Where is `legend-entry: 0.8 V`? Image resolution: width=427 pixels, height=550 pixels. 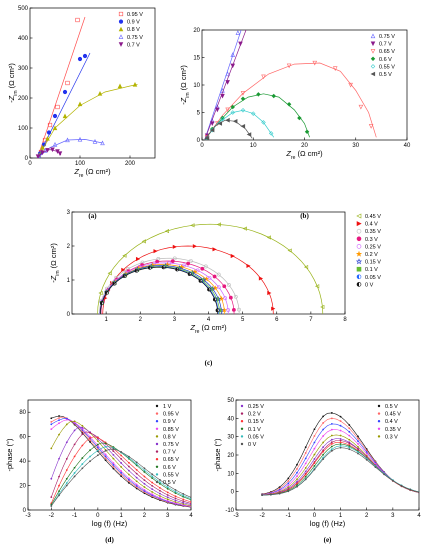
legend-entry: 0.8 V is located at coordinates (133, 30).